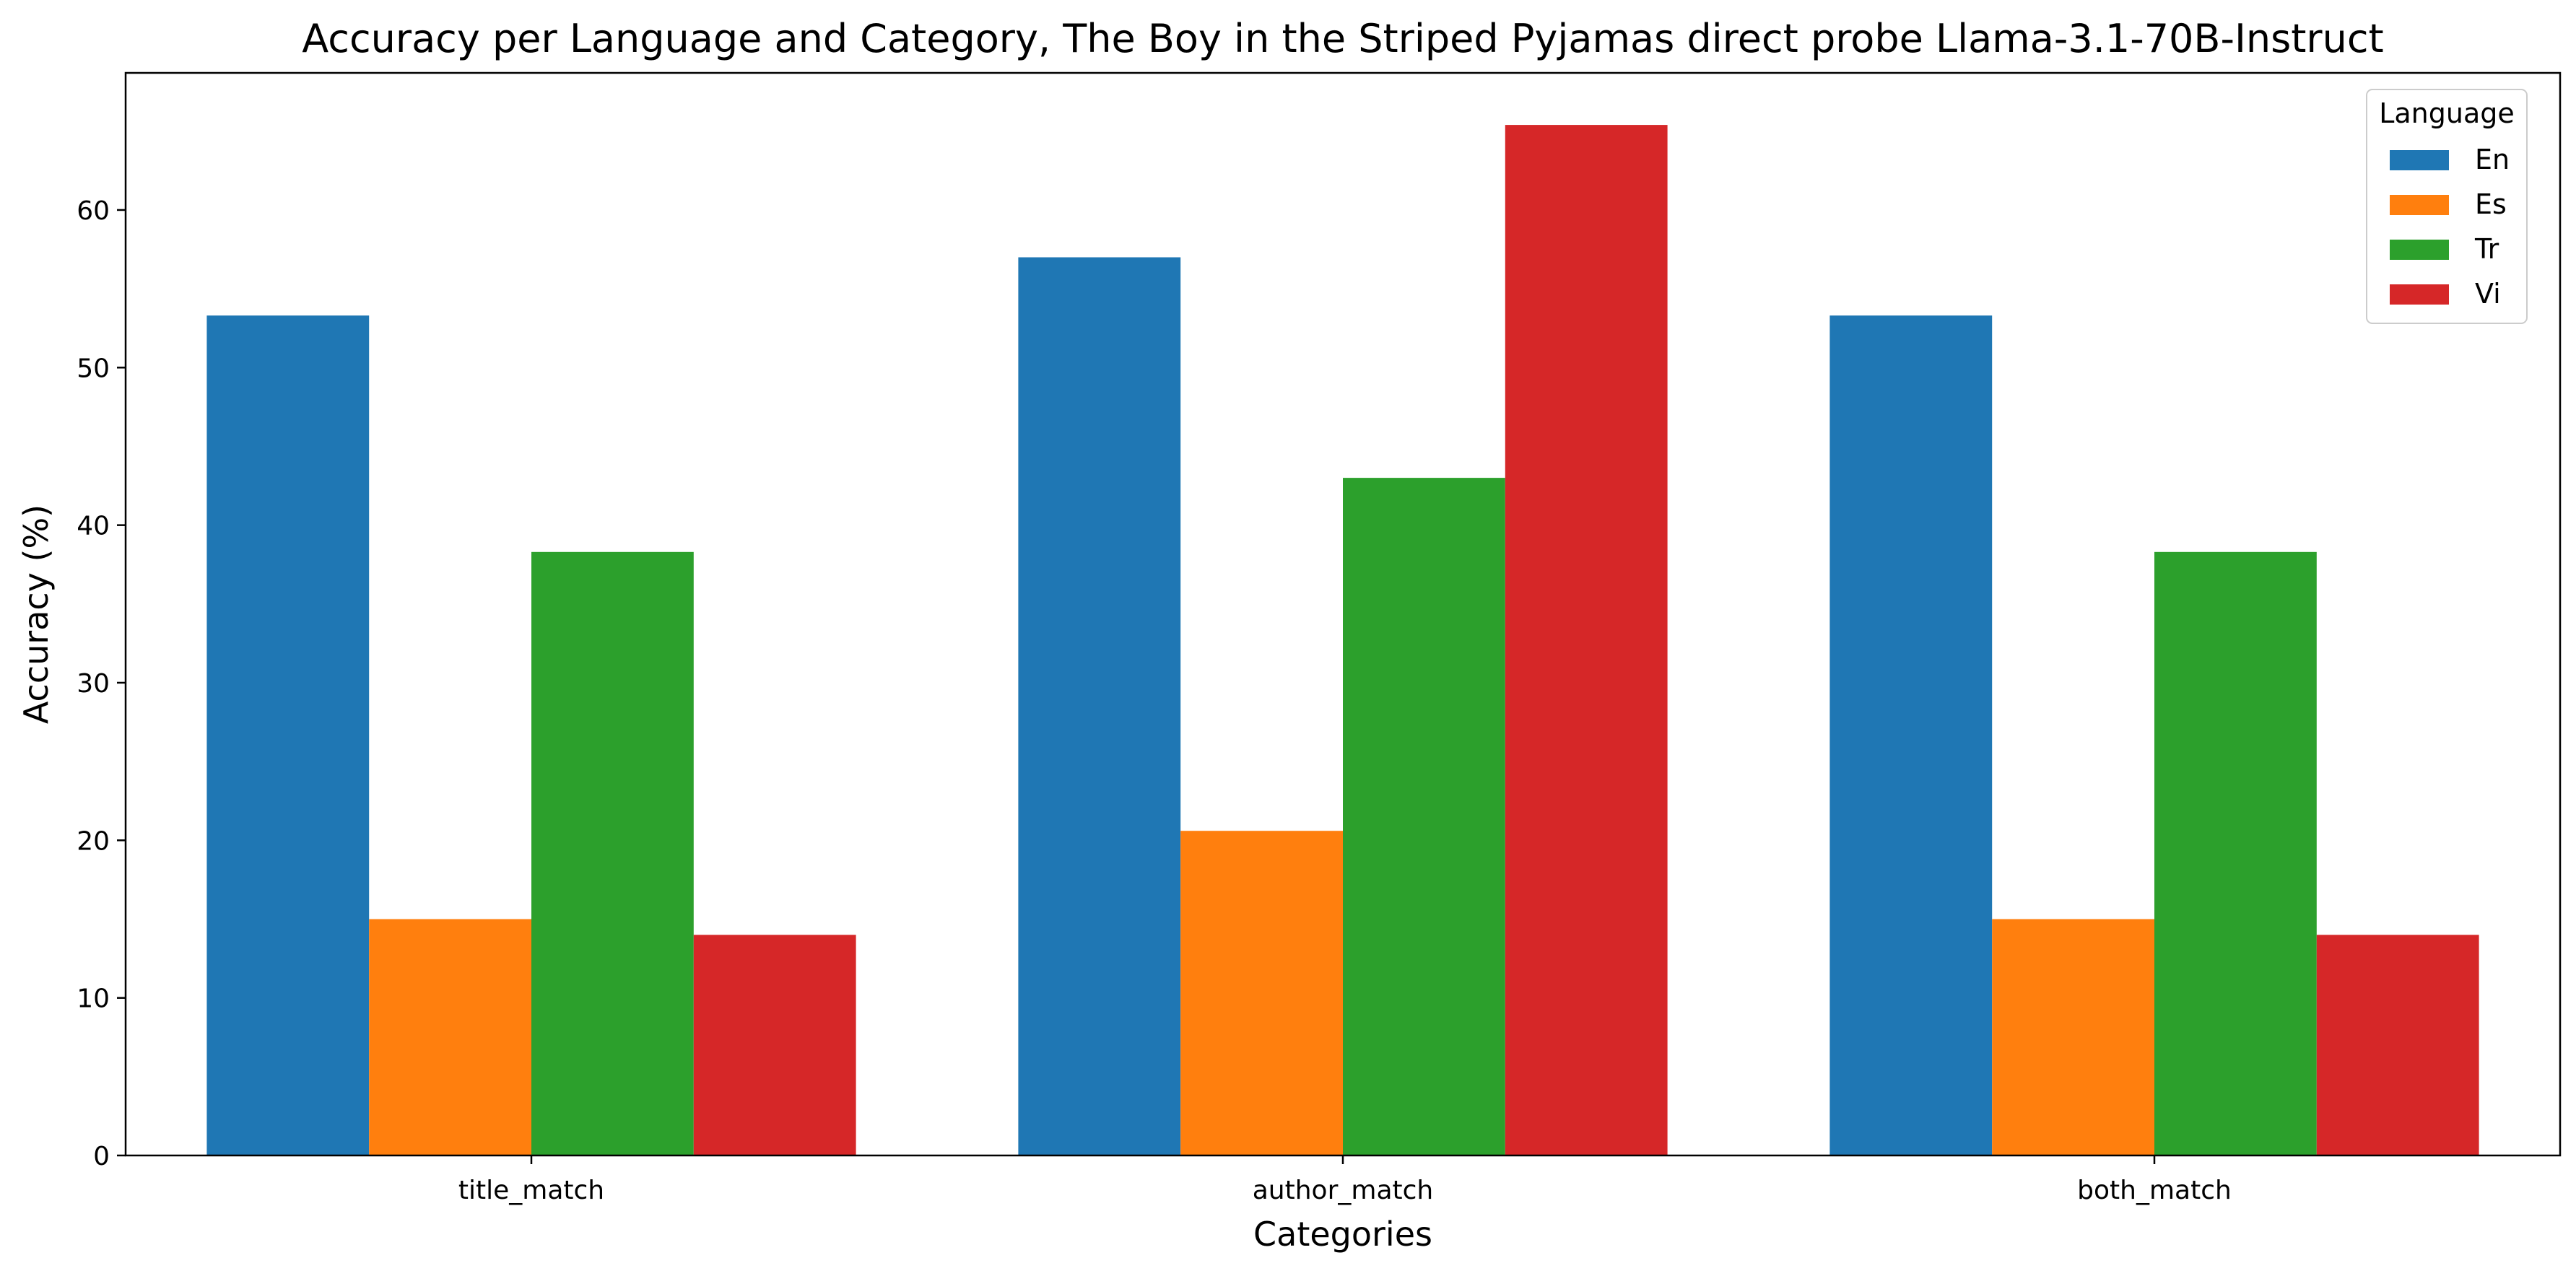 This screenshot has height=1276, width=2576. What do you see at coordinates (2450, 227) in the screenshot?
I see `legend-entries: En Es Tr Vi` at bounding box center [2450, 227].